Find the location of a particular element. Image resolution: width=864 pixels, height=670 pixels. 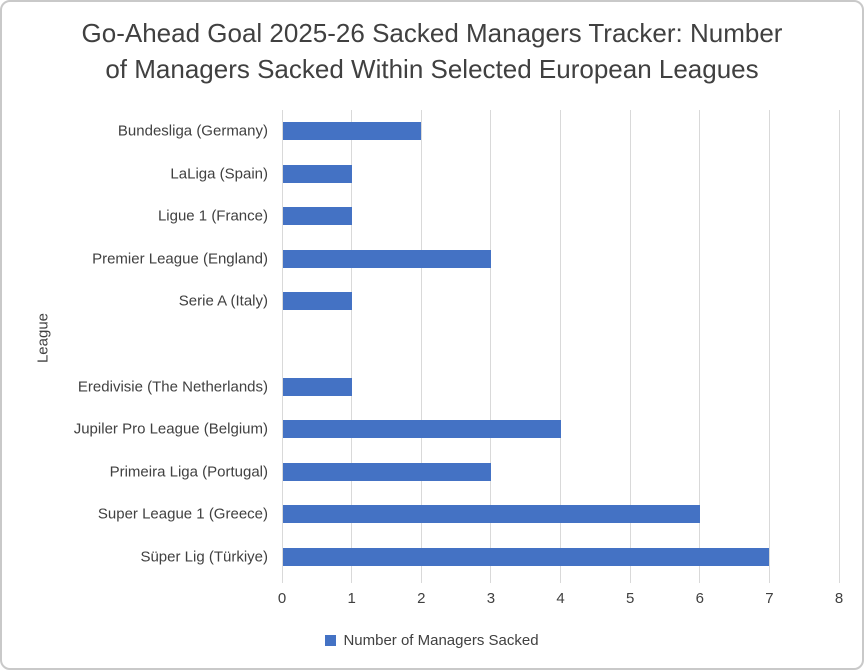

legend-label: Number of Managers Sacked is located at coordinates (441, 640).